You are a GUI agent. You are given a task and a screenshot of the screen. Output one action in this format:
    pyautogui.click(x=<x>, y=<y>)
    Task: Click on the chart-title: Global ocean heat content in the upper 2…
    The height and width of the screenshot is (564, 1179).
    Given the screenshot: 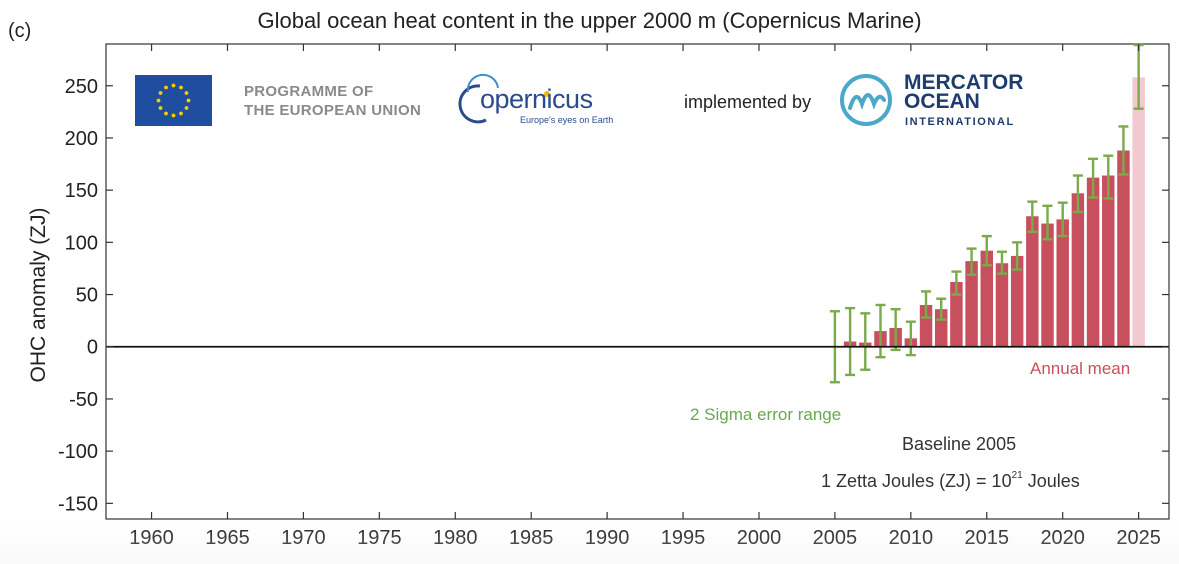 What is the action you would take?
    pyautogui.click(x=589, y=20)
    